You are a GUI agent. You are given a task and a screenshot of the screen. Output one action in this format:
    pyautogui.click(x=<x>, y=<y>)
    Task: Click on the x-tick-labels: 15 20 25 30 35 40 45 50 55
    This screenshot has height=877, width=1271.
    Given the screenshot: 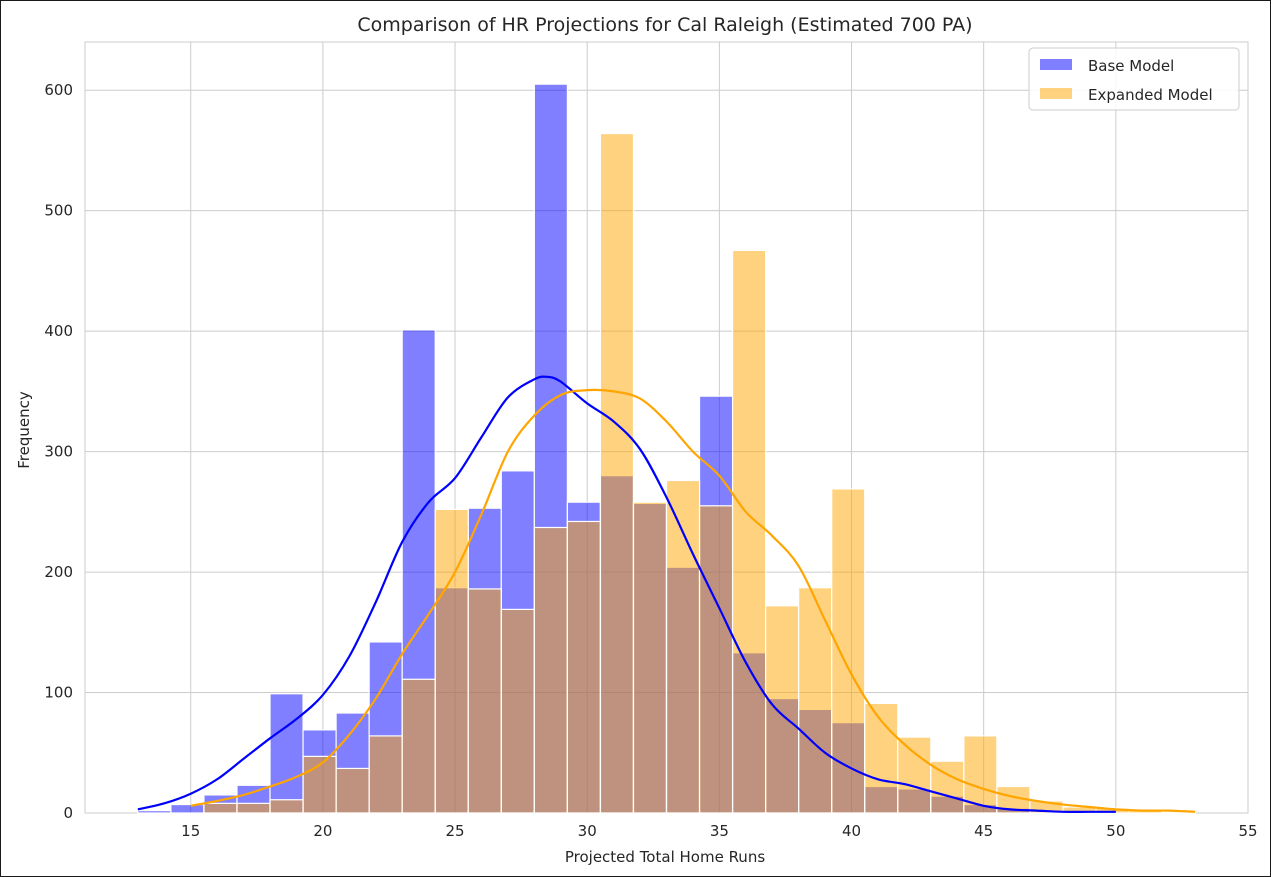 What is the action you would take?
    pyautogui.click(x=719, y=831)
    